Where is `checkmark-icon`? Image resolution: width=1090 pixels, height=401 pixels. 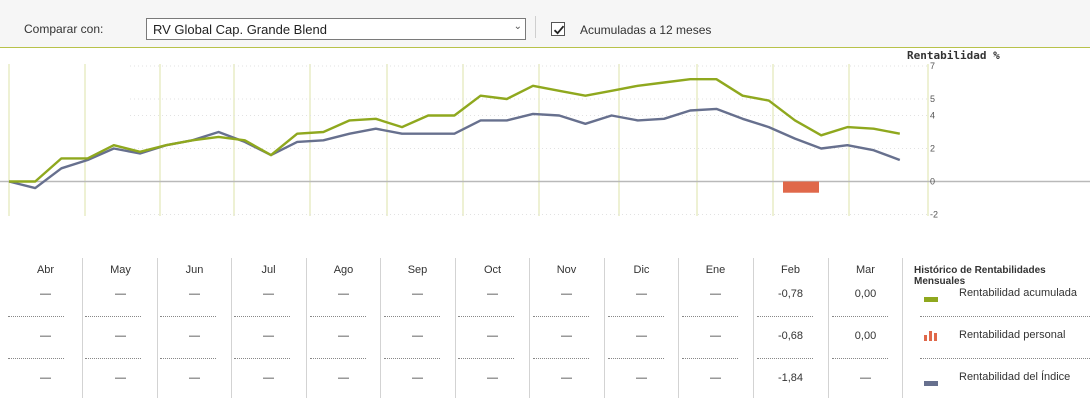 checkmark-icon is located at coordinates (559, 30).